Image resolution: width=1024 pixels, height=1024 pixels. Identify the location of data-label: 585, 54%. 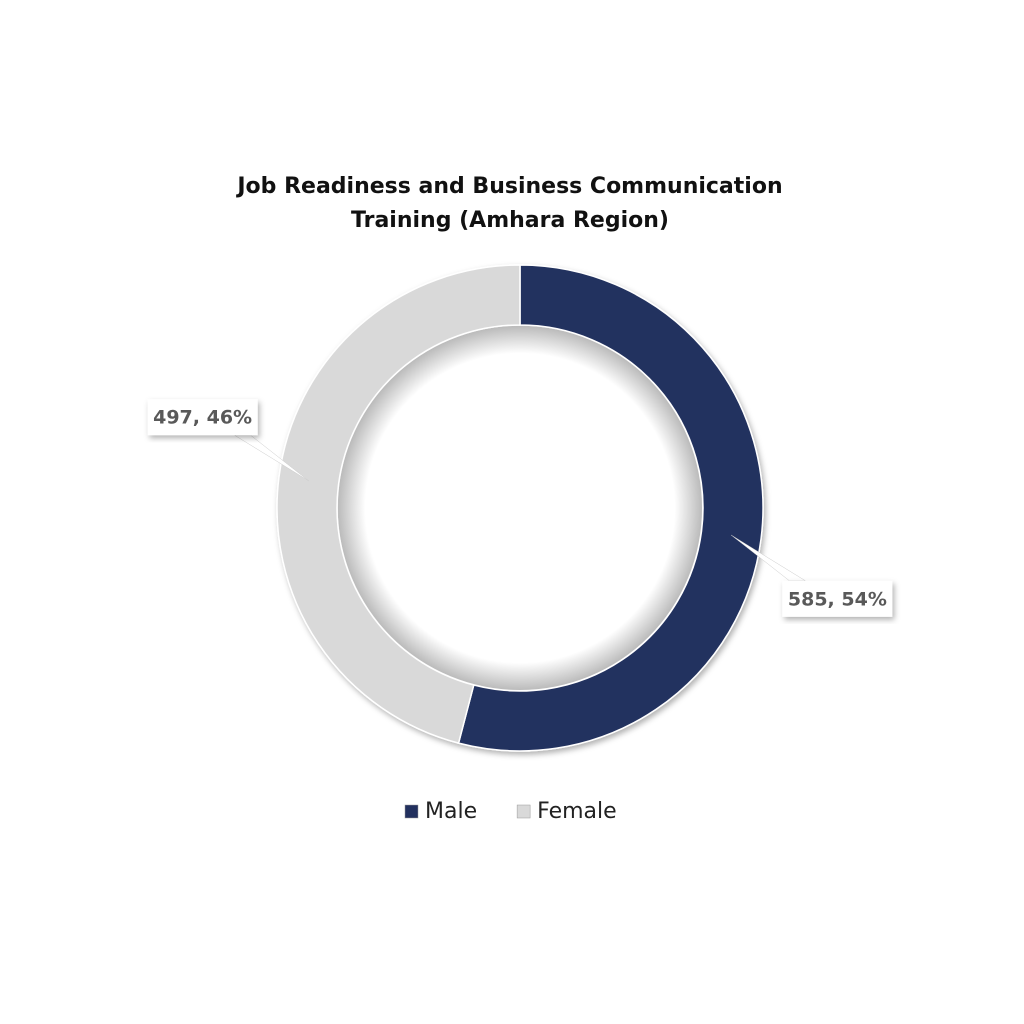
(837, 599).